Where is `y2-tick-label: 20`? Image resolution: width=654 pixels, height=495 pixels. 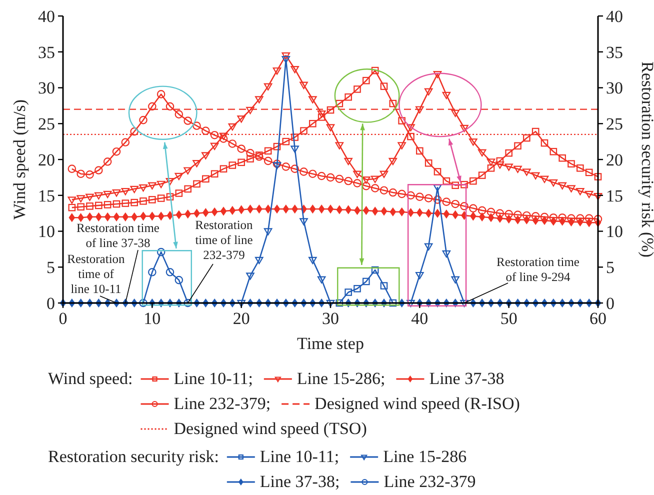 y2-tick-label: 20 is located at coordinates (614, 160).